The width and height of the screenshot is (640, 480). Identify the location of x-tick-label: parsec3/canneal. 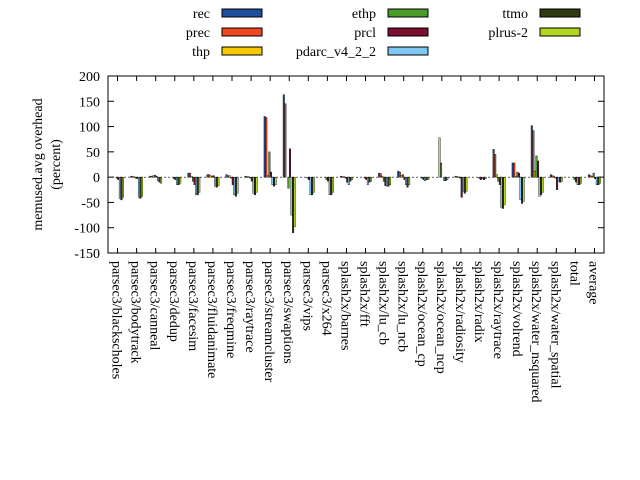
(154, 305).